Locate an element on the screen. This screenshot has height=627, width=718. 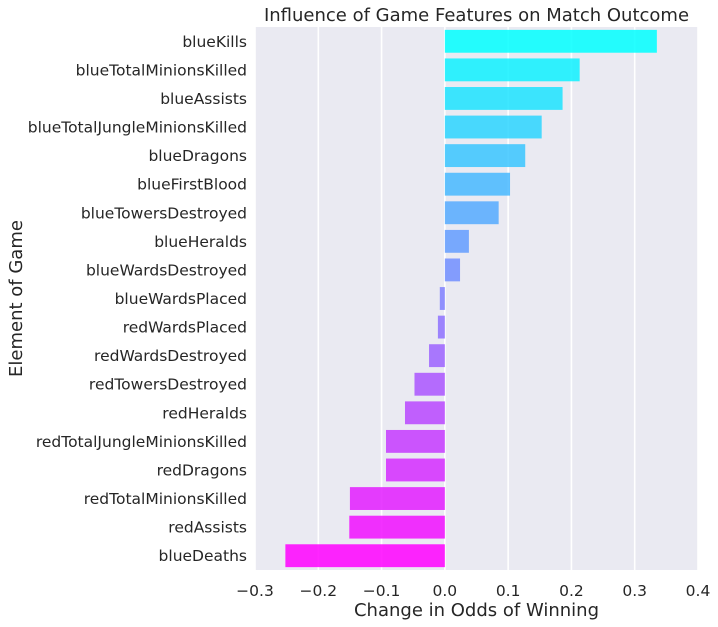
bar-blueHeralds is located at coordinates (456, 241).